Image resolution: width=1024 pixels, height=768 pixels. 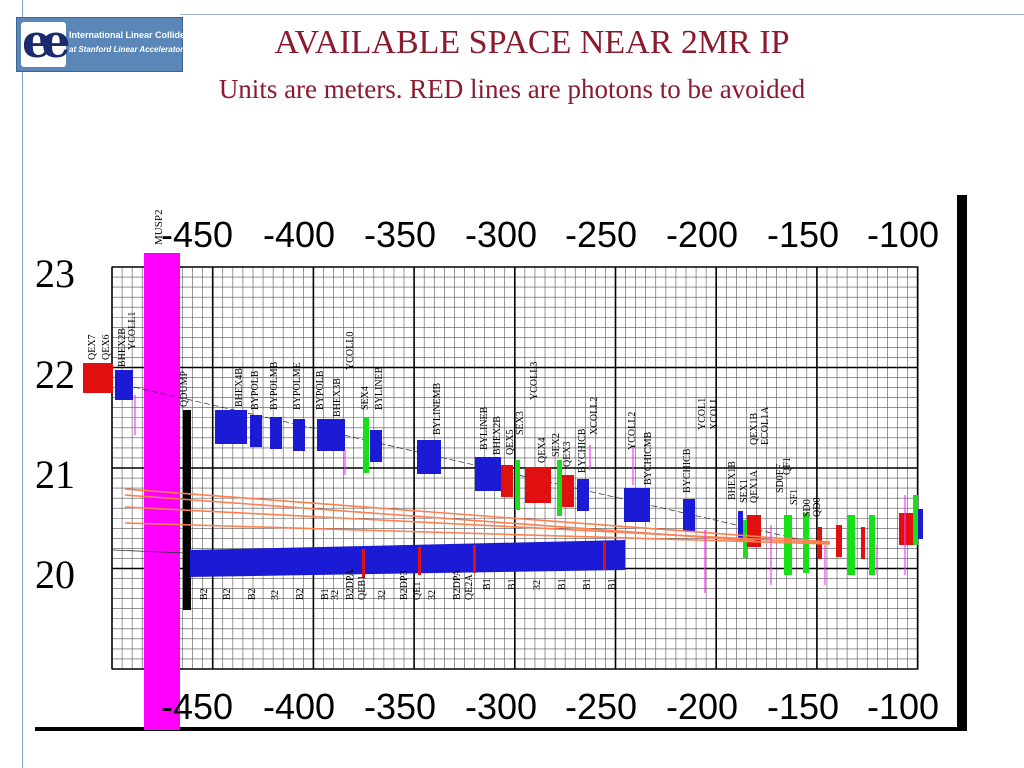 I want to click on magnet-blue-final, so click(x=920, y=524).